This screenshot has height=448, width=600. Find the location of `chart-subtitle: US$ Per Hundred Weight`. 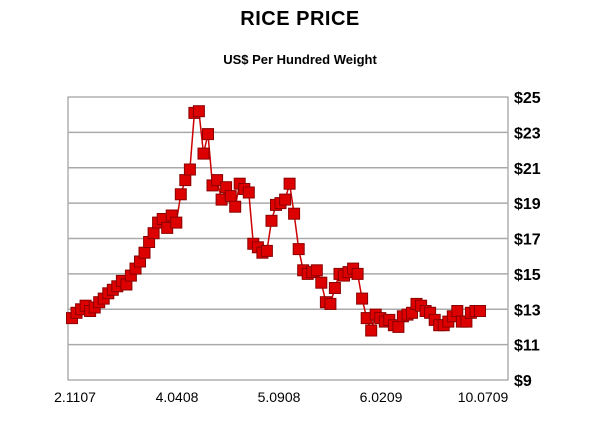

chart-subtitle: US$ Per Hundred Weight is located at coordinates (300, 59).